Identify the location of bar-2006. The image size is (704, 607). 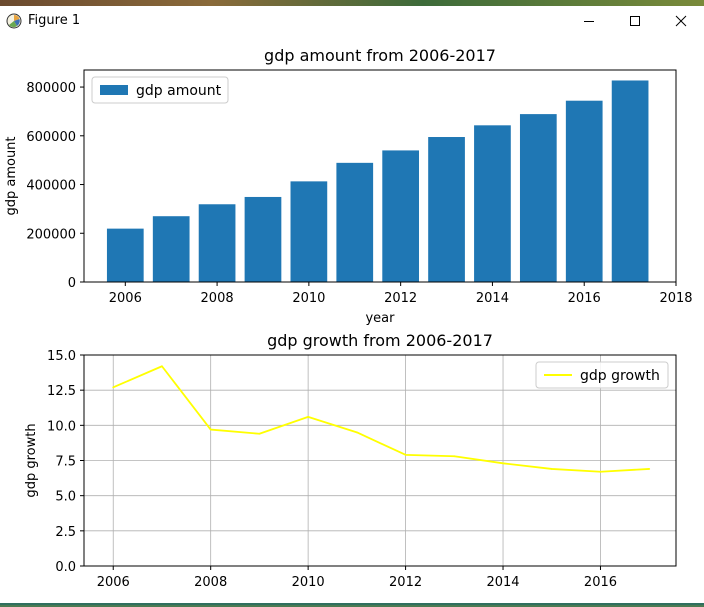
(125, 255).